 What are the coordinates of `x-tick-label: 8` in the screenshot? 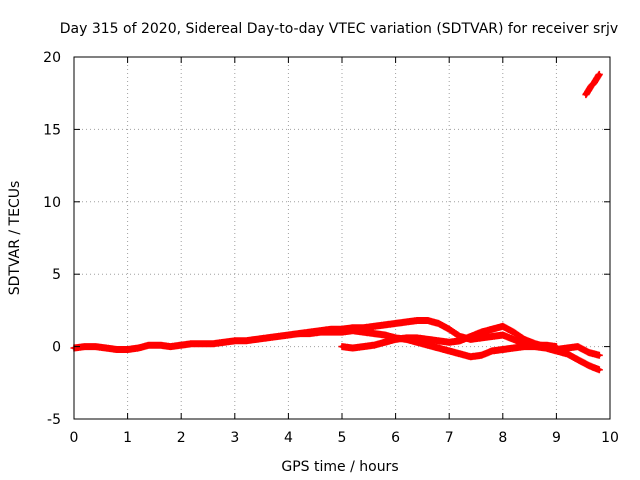 It's located at (502, 438).